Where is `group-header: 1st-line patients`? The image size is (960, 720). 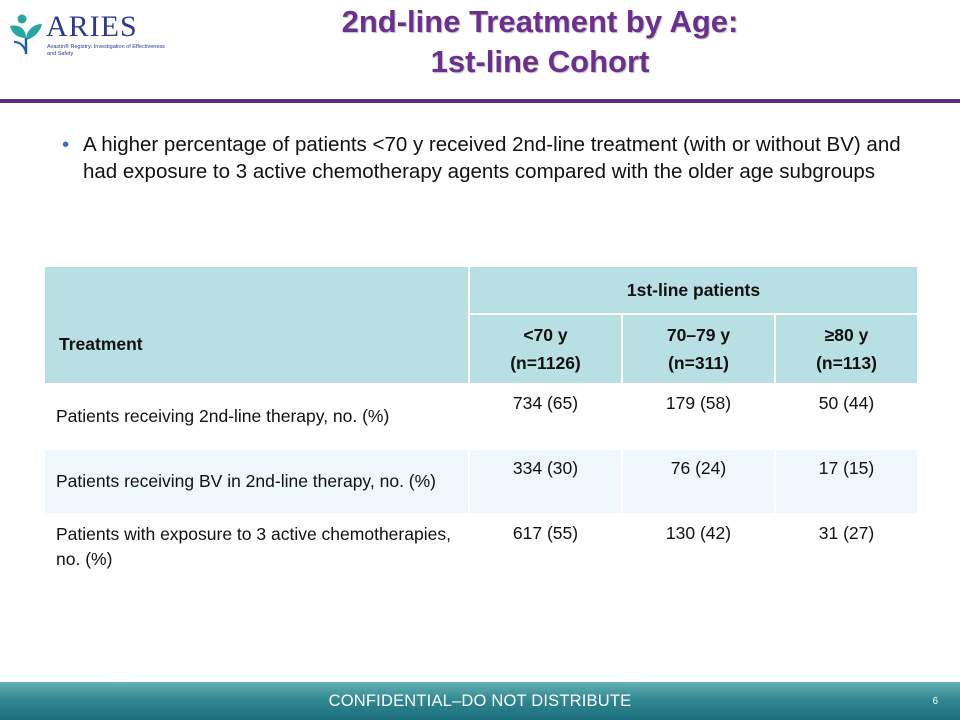
group-header: 1st-line patients is located at coordinates (693, 290).